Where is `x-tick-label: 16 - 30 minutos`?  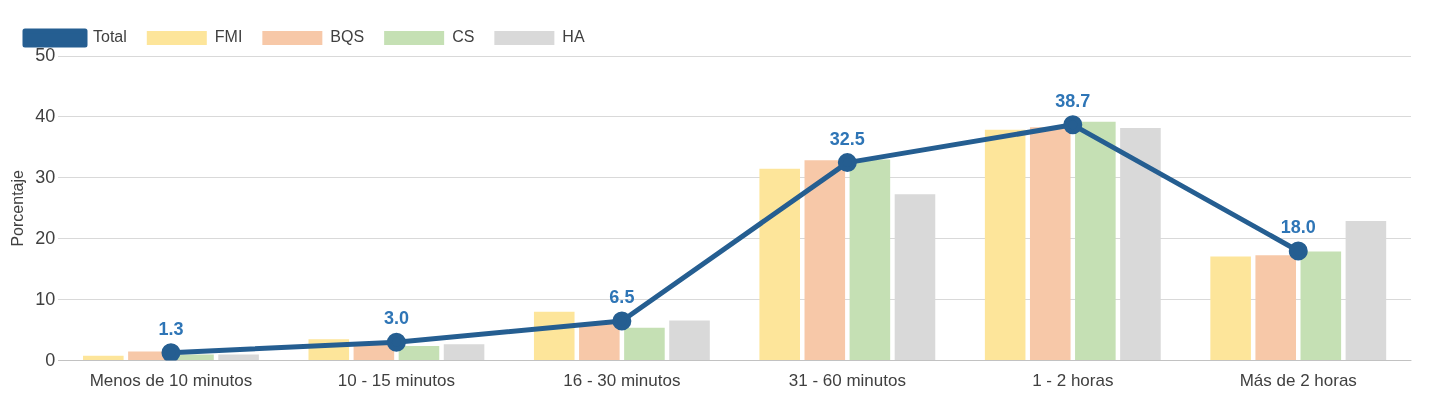 x-tick-label: 16 - 30 minutos is located at coordinates (622, 381).